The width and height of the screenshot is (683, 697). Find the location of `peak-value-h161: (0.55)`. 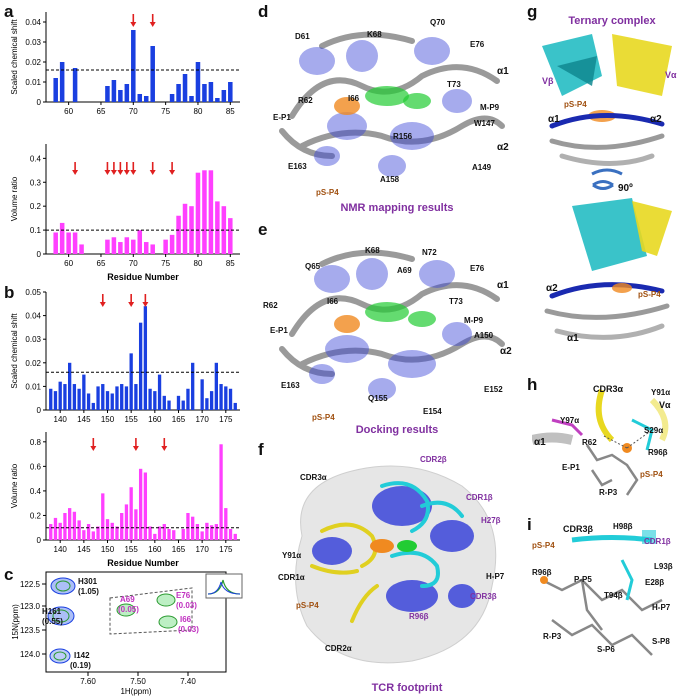

peak-value-h161: (0.55) is located at coordinates (52, 621).